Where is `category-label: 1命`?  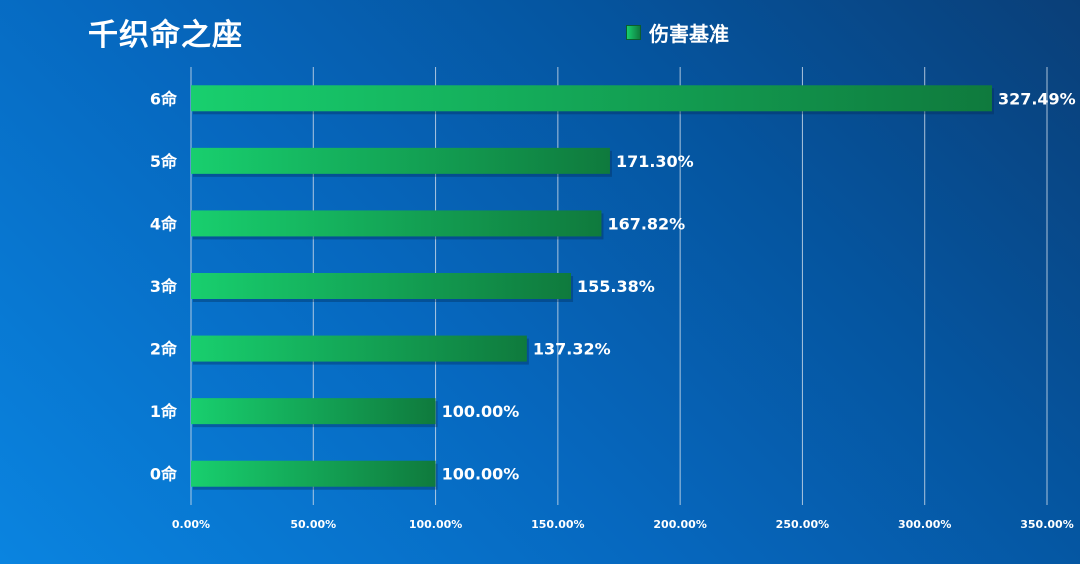
category-label: 1命 is located at coordinates (164, 411).